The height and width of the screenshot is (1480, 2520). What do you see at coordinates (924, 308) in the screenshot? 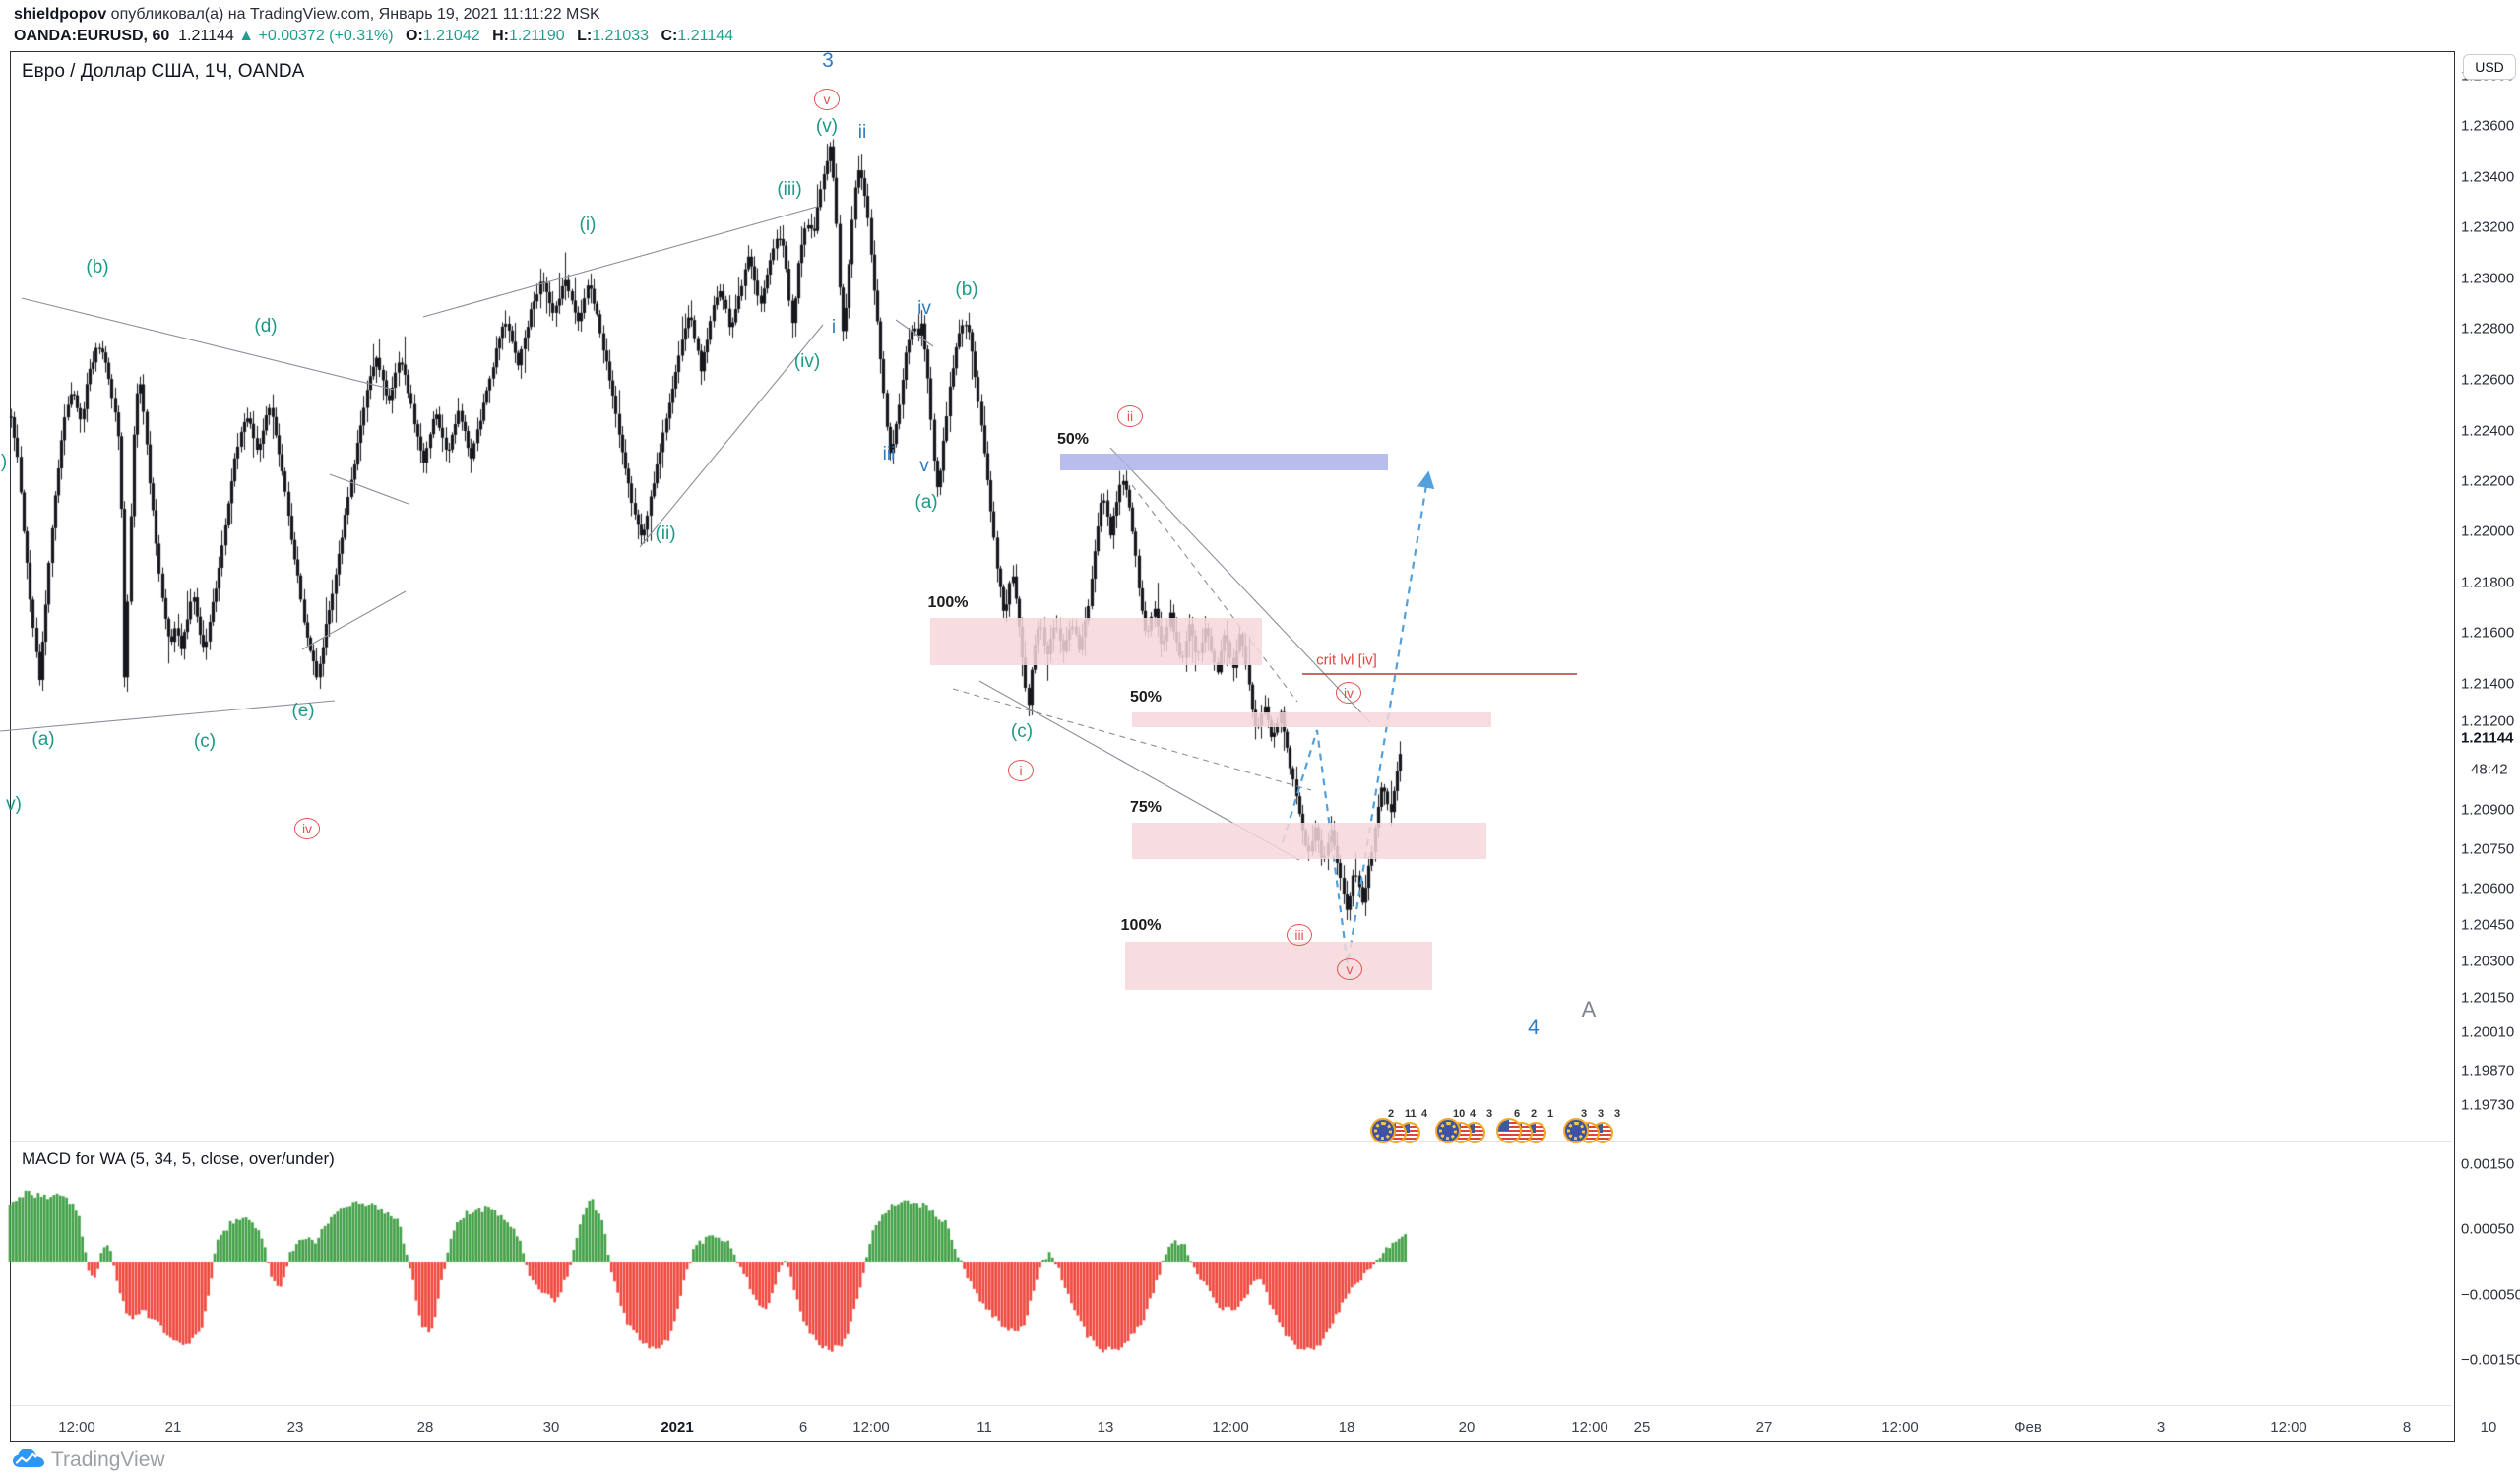
I see `wave-label-blue: iv` at bounding box center [924, 308].